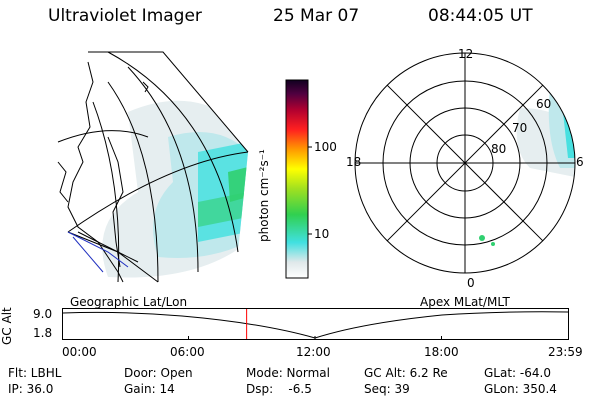 This screenshot has width=600, height=400. Describe the element at coordinates (406, 373) in the screenshot. I see `gc-alt-info: GC Alt: 6.2 Re` at that location.